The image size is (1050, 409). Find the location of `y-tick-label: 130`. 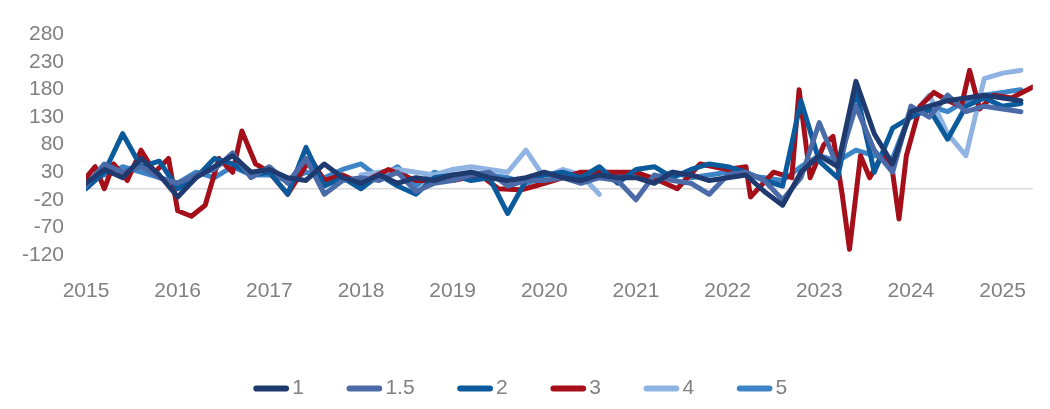

y-tick-label: 130 is located at coordinates (46, 115).